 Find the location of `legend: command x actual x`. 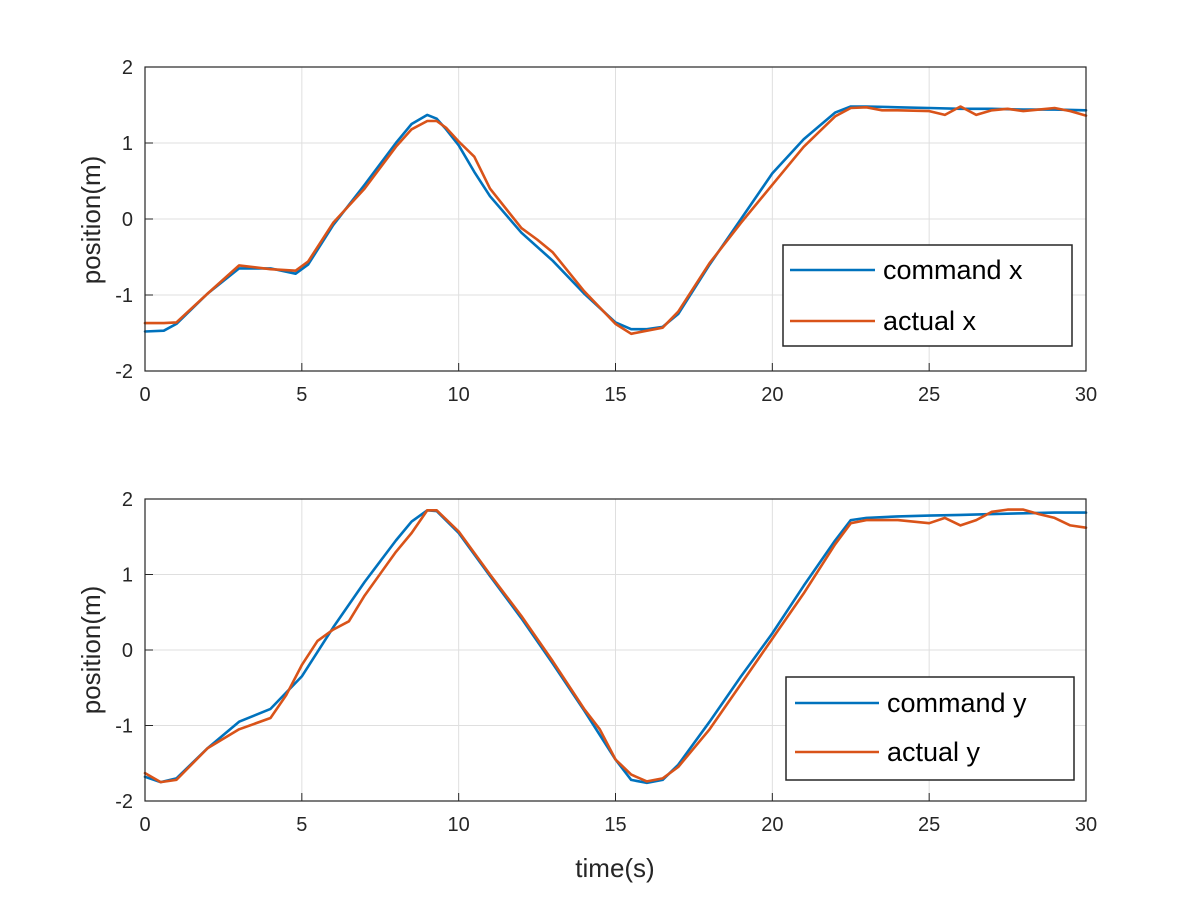

legend: command x actual x is located at coordinates (927, 295).